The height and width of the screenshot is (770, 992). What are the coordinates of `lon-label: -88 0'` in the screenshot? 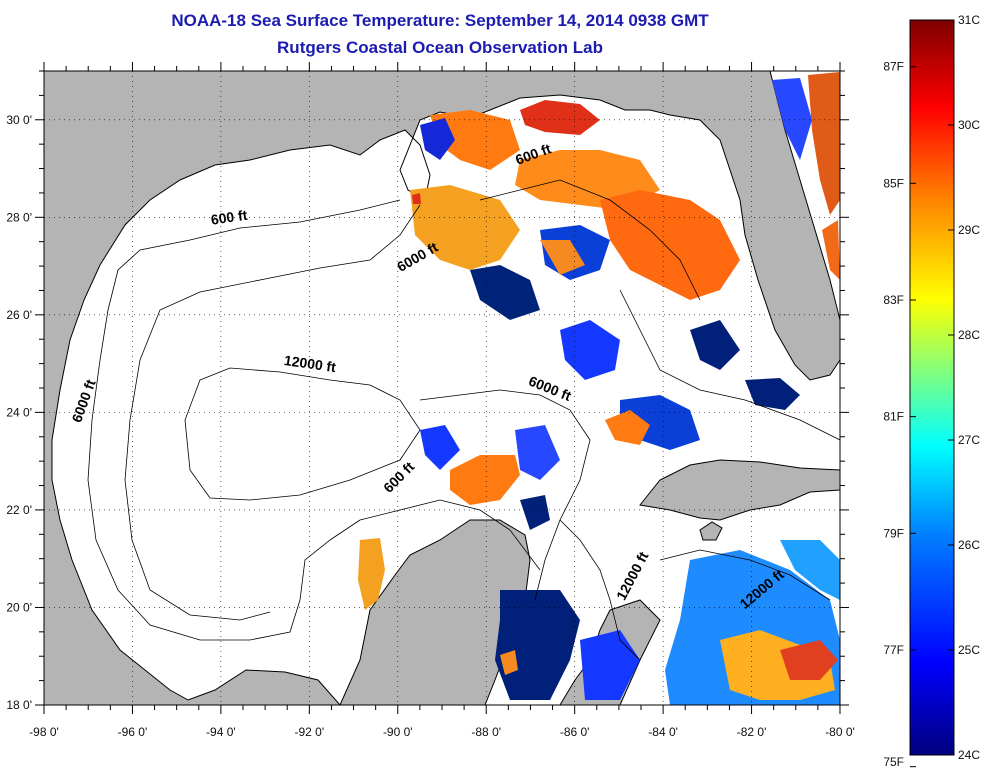 It's located at (486, 732).